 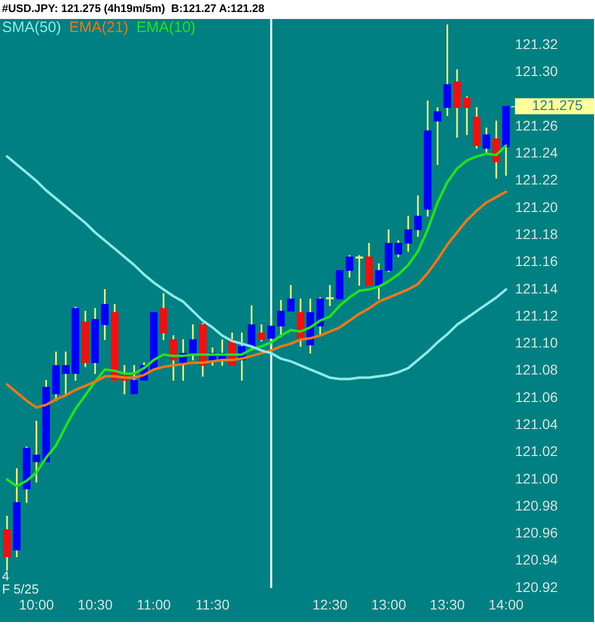 I want to click on text: SMA(50), so click(x=32, y=27).